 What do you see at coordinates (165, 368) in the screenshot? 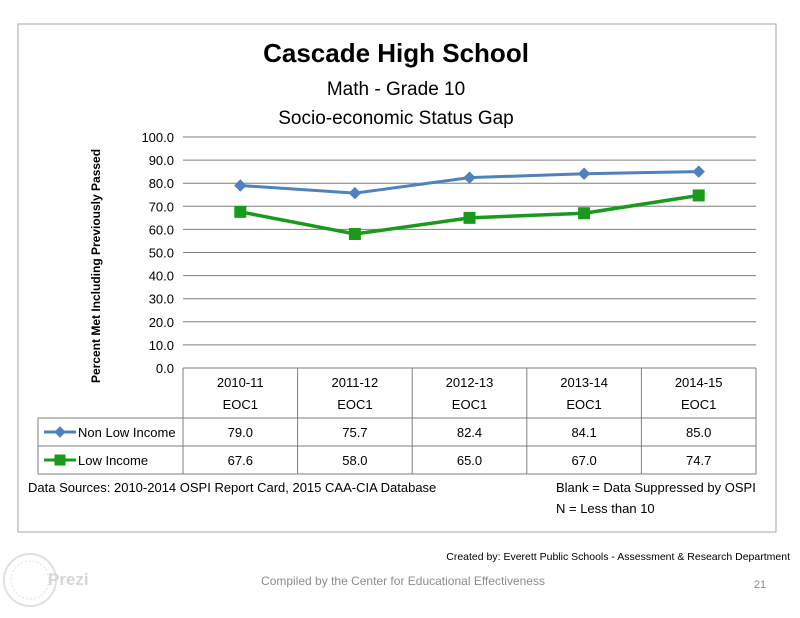
I see `y-tick-label: 0.0` at bounding box center [165, 368].